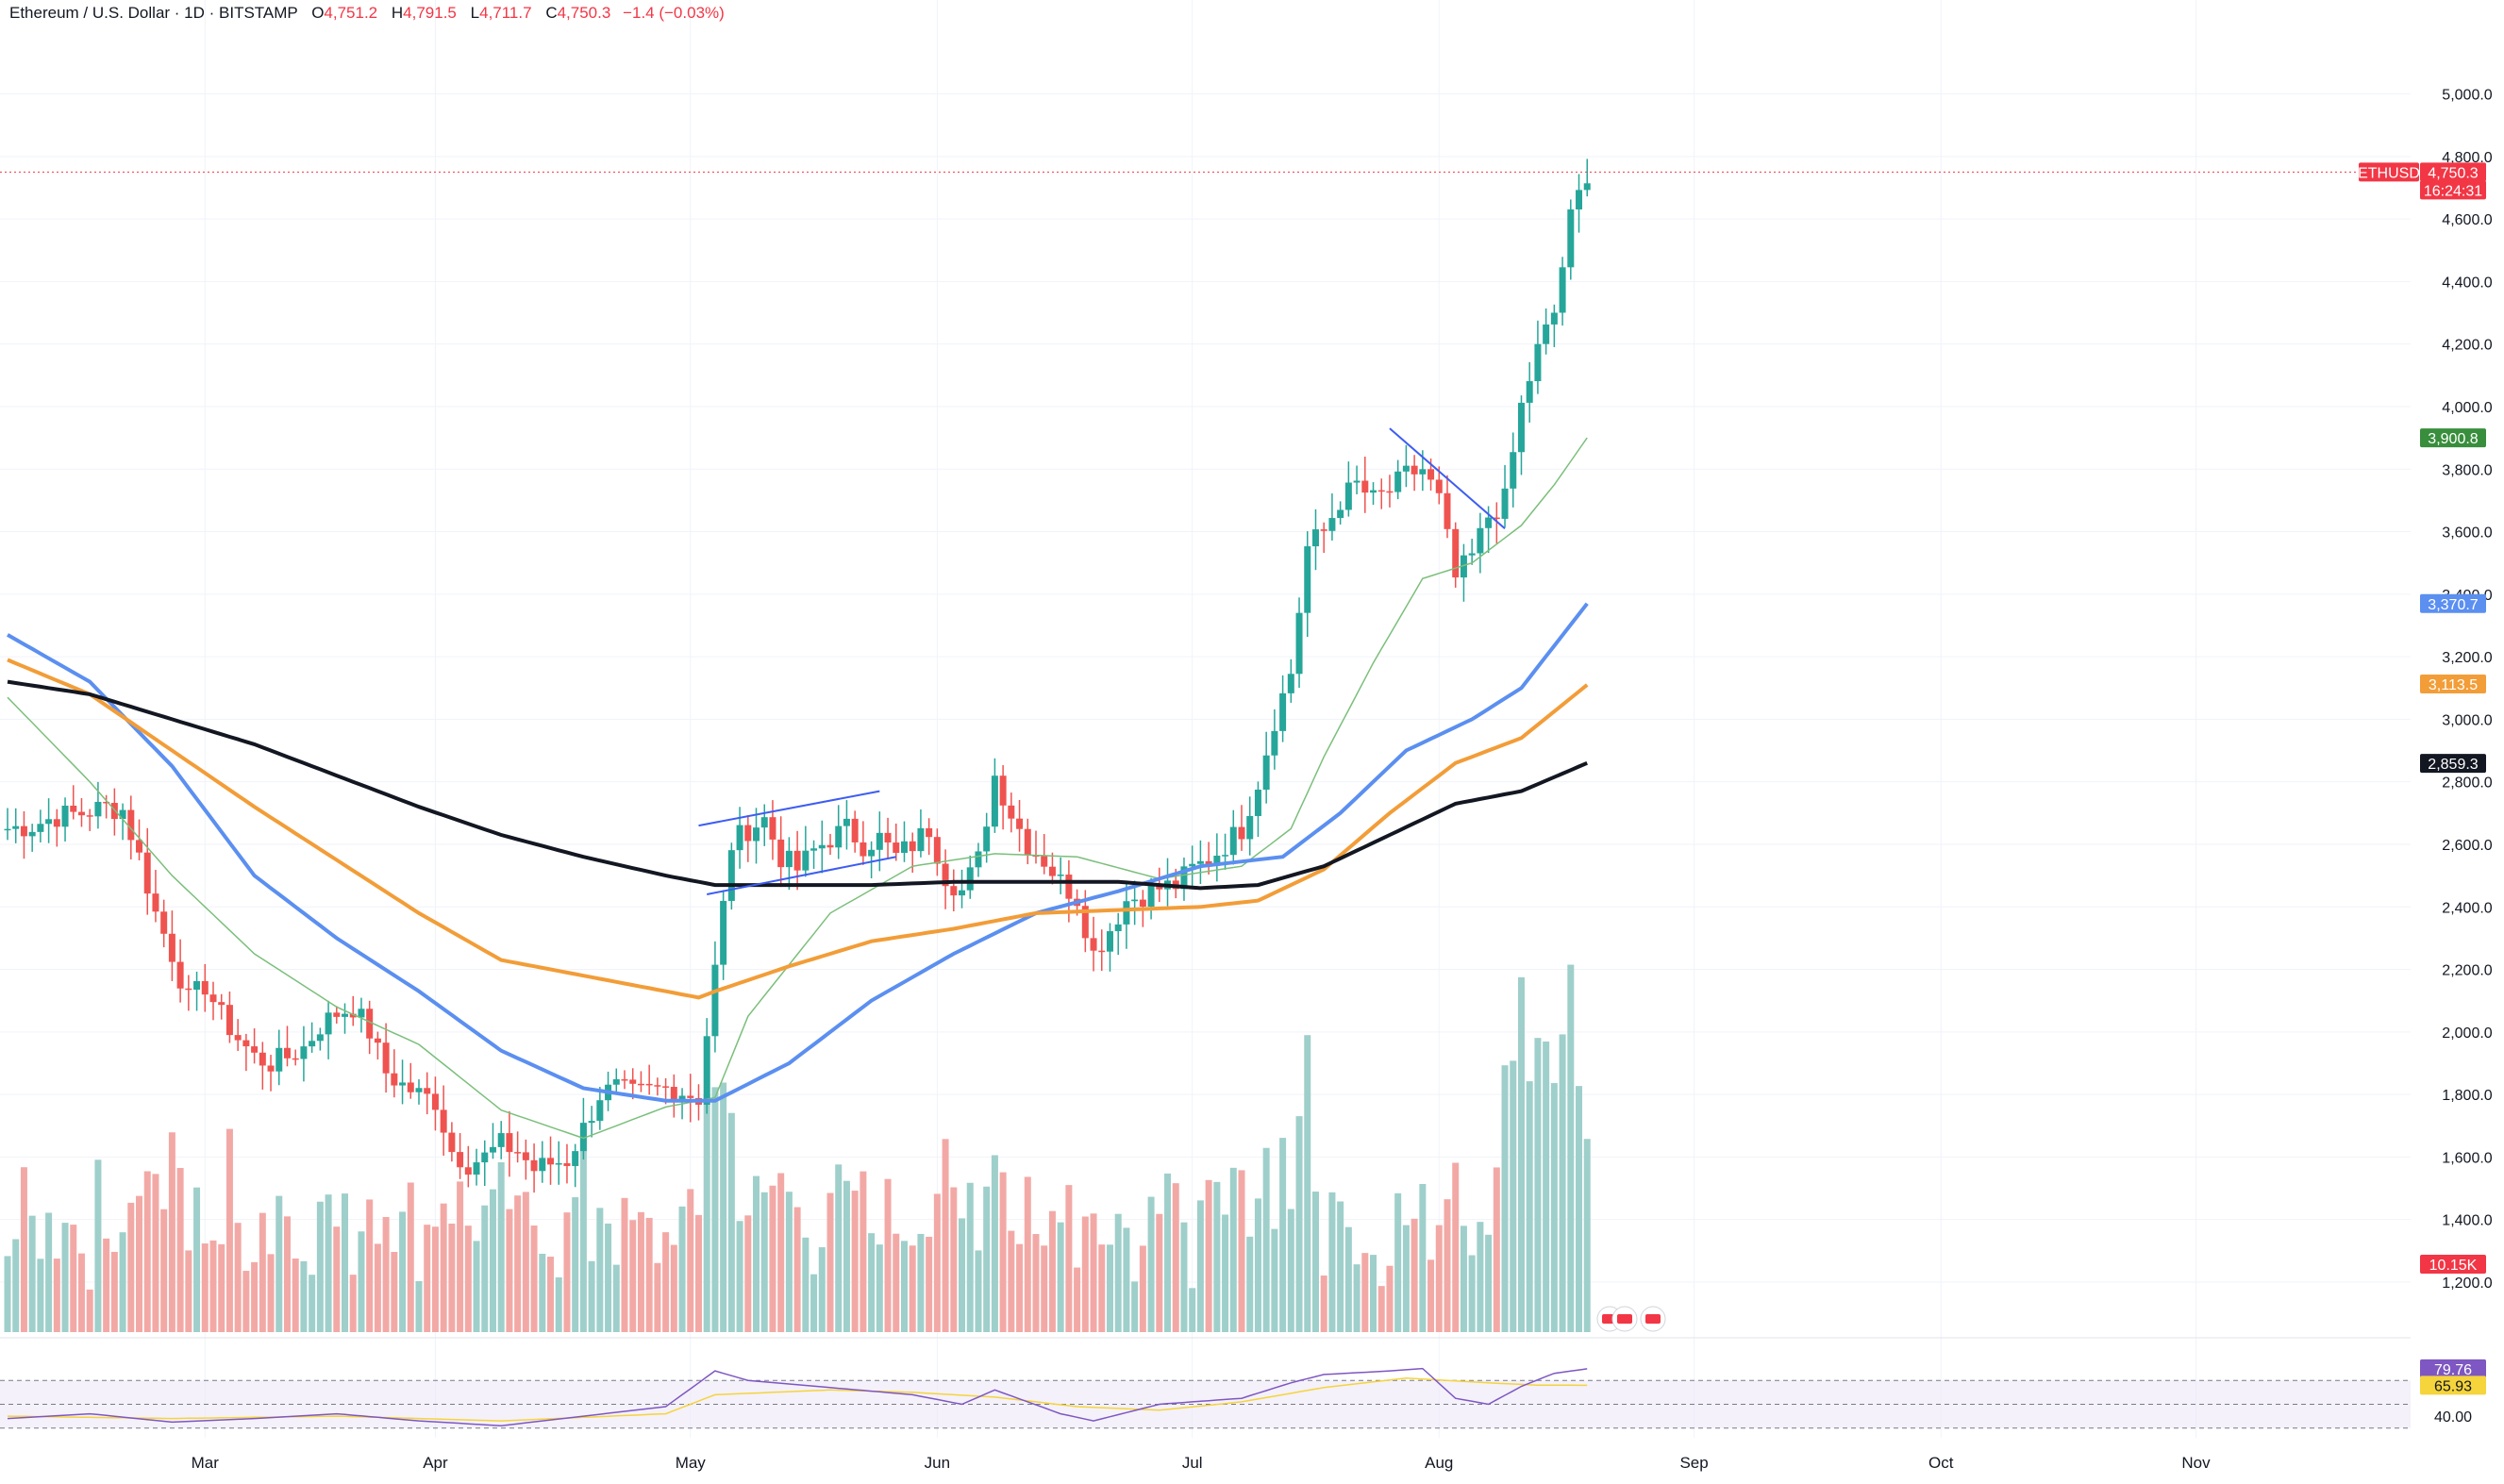  What do you see at coordinates (2453, 172) in the screenshot?
I see `price-label-box` at bounding box center [2453, 172].